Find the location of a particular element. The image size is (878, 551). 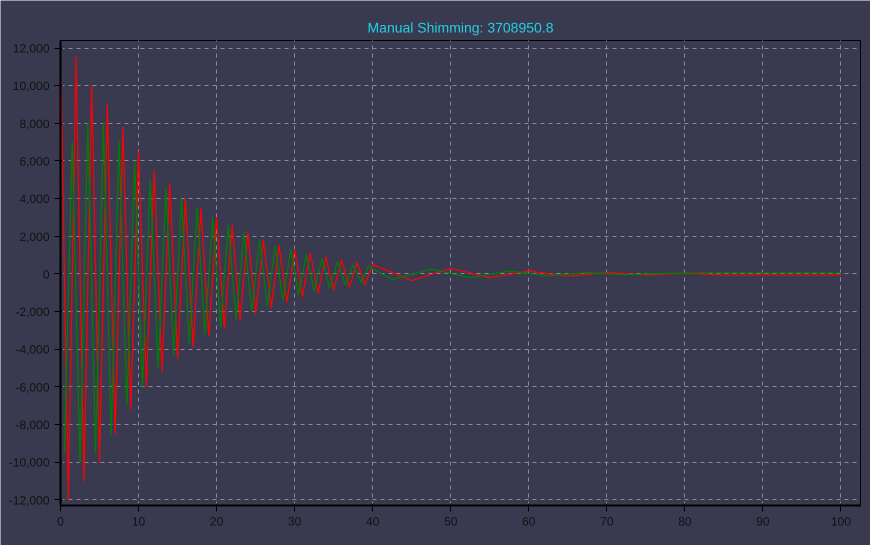

x-tick-label: 100 is located at coordinates (841, 521).